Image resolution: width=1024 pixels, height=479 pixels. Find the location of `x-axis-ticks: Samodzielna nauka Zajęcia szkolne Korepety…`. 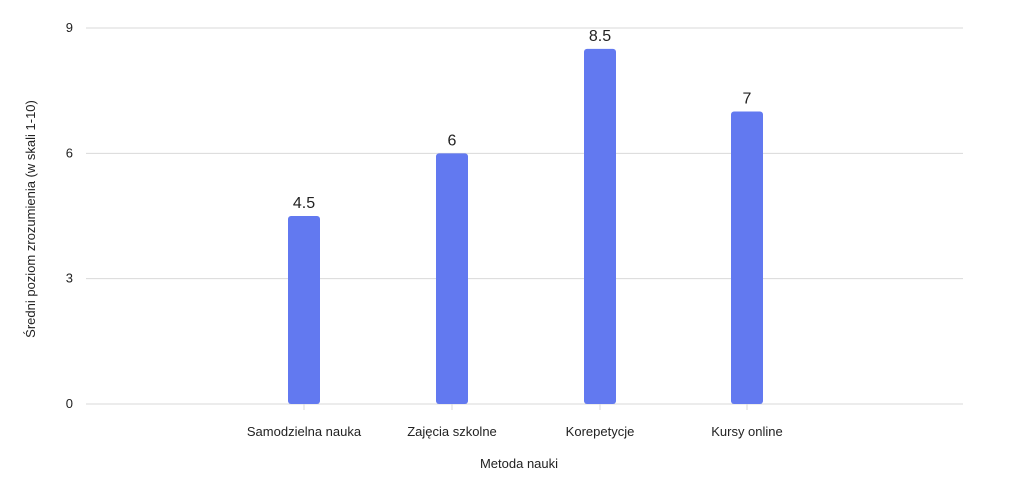

x-axis-ticks: Samodzielna nauka Zajęcia szkolne Korepety… is located at coordinates (515, 421).